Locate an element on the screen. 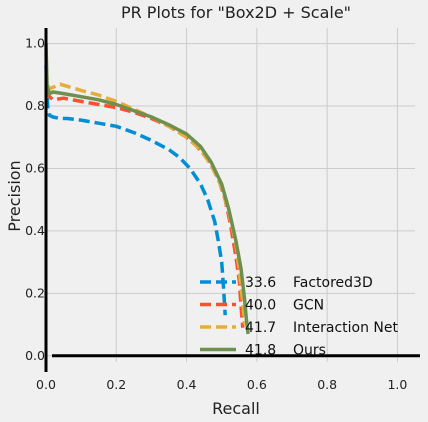  legend-label: Interaction Net is located at coordinates (345, 328).